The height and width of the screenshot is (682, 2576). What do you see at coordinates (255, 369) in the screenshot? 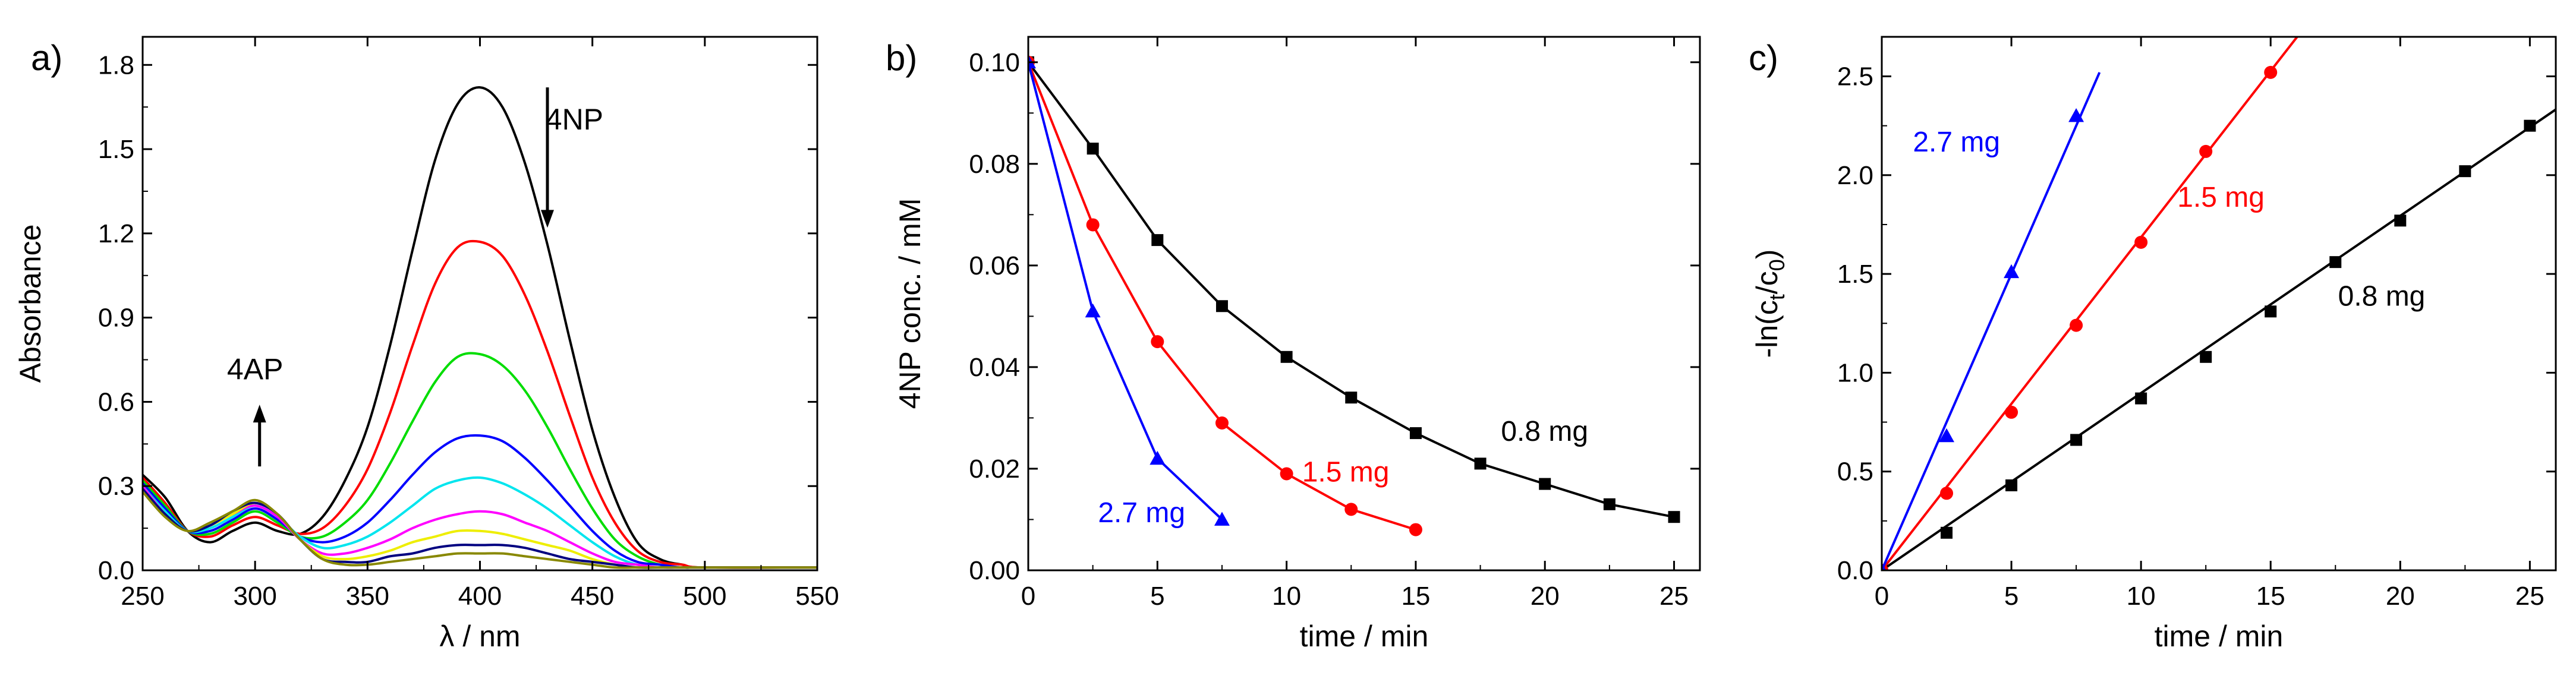
I see `annotation-4ap: 4AP` at bounding box center [255, 369].